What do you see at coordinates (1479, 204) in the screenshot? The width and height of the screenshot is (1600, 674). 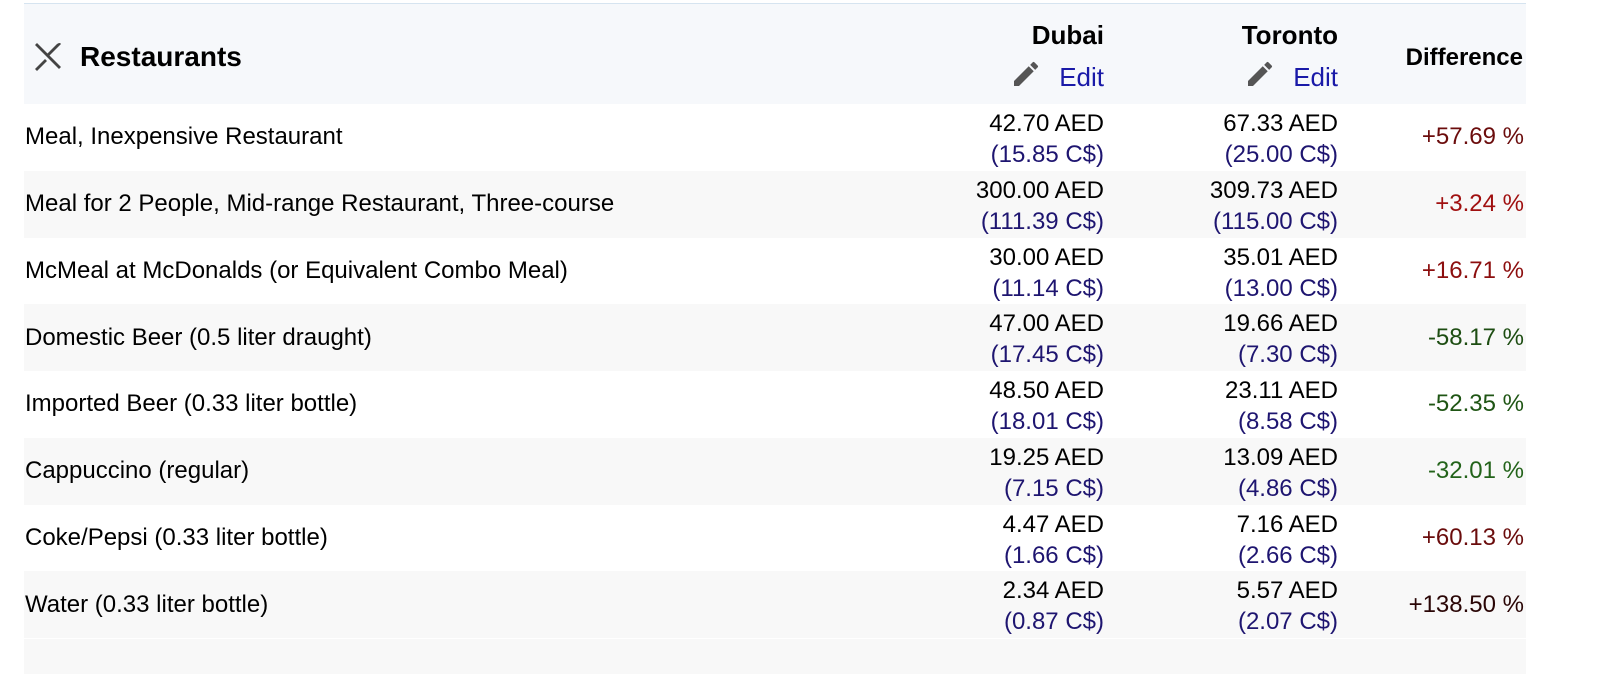 I see `difference: +3.24 %` at bounding box center [1479, 204].